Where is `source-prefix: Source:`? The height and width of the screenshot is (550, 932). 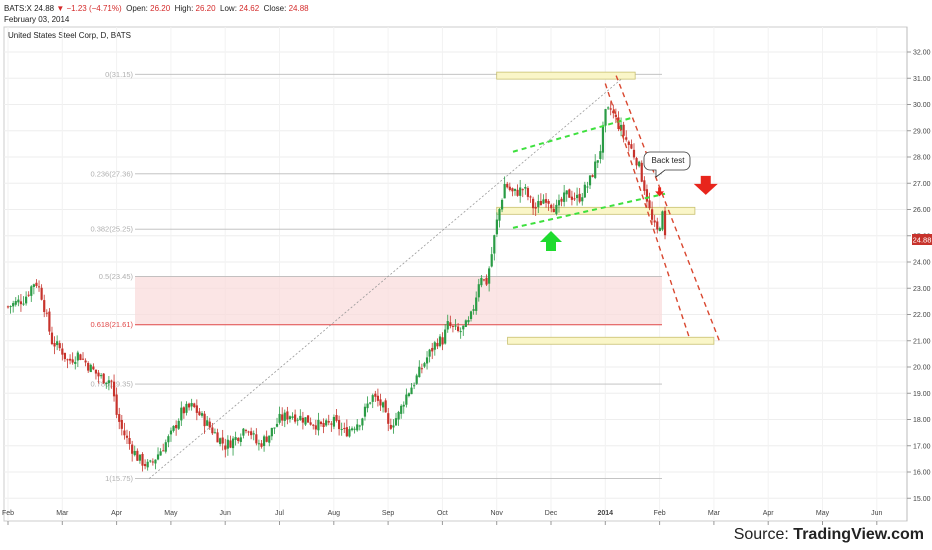
source-prefix: Source: is located at coordinates (764, 534).